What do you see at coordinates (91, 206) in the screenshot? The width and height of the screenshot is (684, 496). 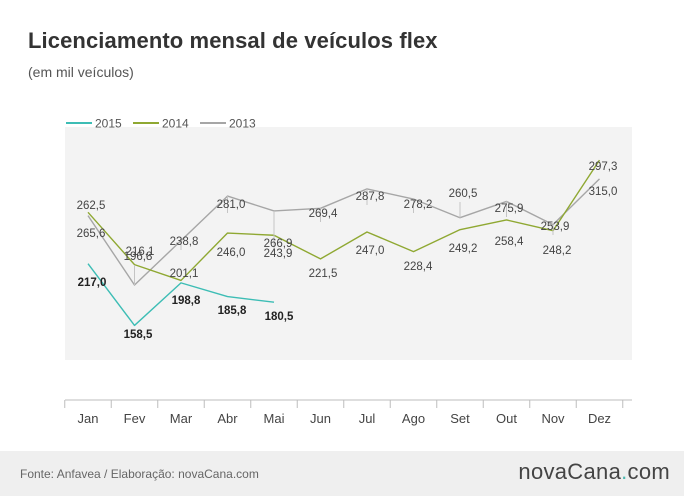 I see `data-label-2013: 262,5` at bounding box center [91, 206].